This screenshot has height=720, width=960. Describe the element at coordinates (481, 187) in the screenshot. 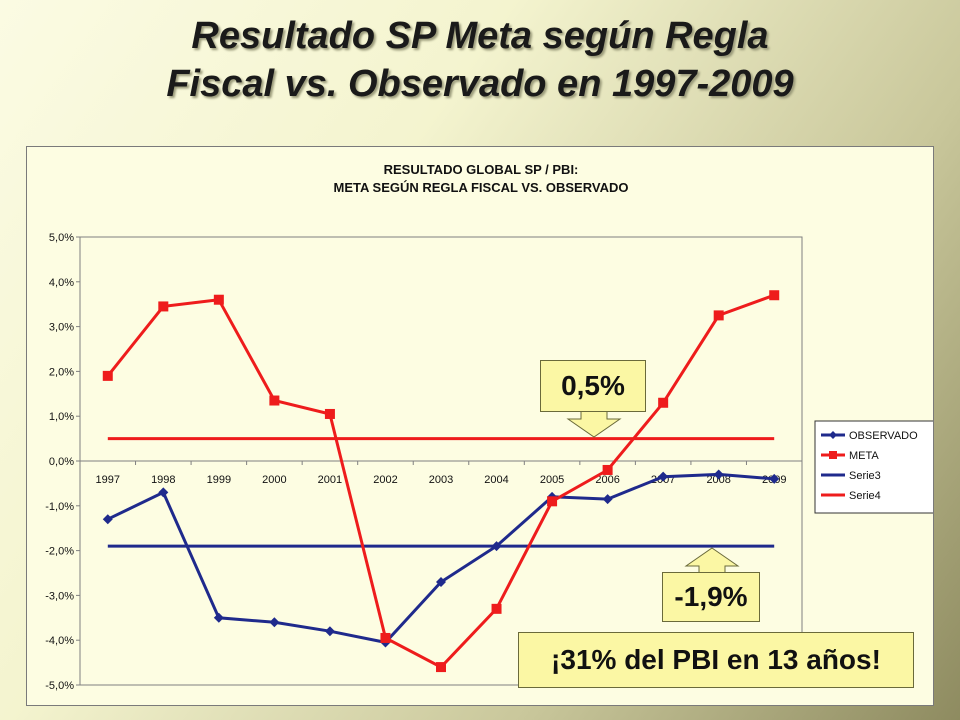

I see `chart-title-line2: META SEGÚN REGLA FISCAL VS. OBSERVADO` at that location.